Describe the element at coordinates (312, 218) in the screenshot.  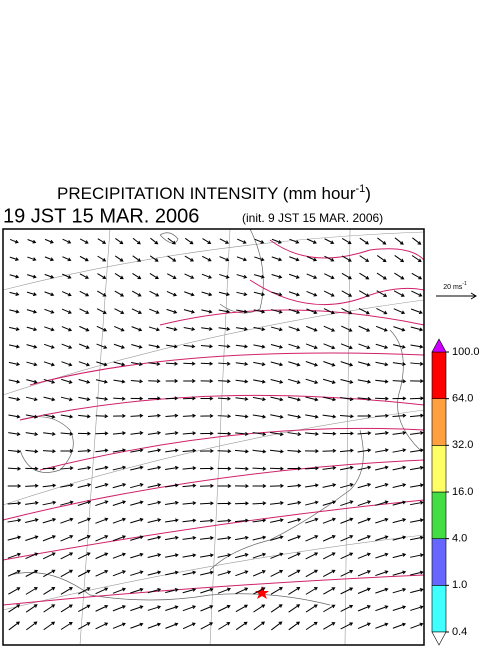
I see `init-time: (init. 9 JST 15 MAR. 2006)` at that location.